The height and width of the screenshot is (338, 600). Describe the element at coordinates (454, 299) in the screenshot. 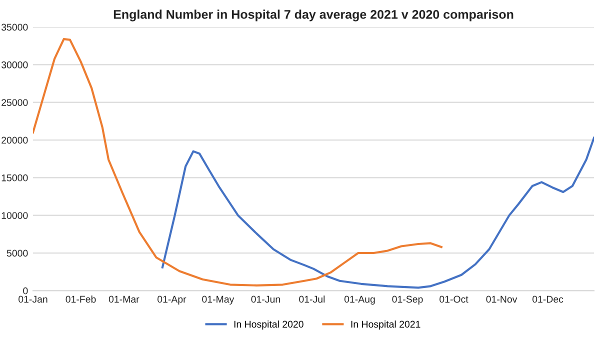

I see `x-tick-label: 01-Oct` at that location.